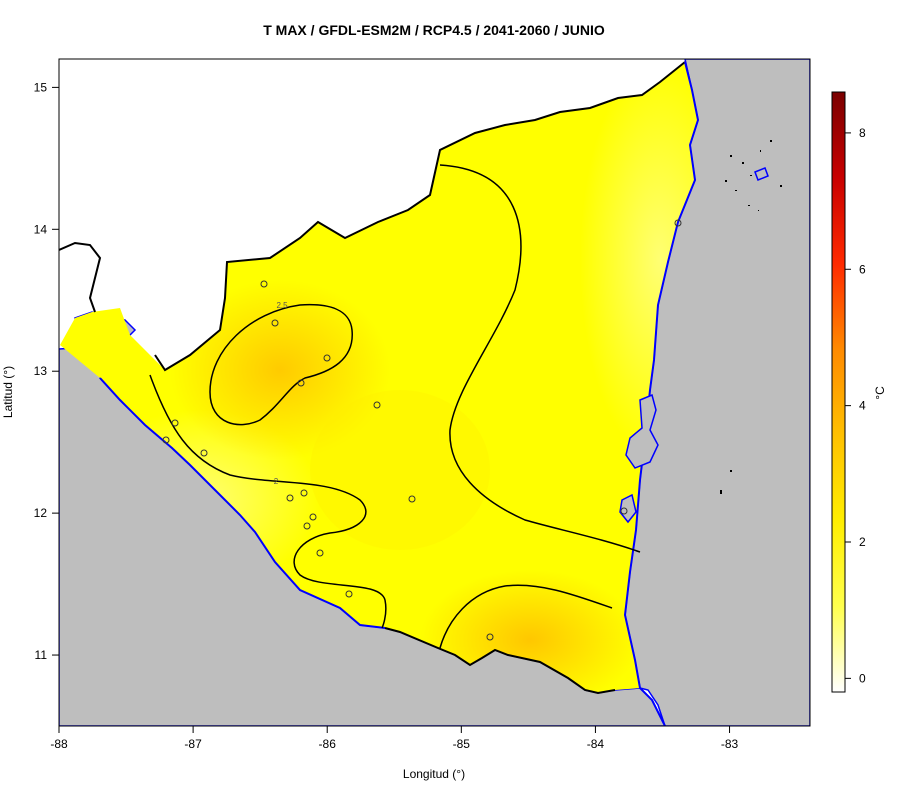 This screenshot has width=900, height=800. What do you see at coordinates (880, 393) in the screenshot?
I see `colorbar-label: °C` at bounding box center [880, 393].